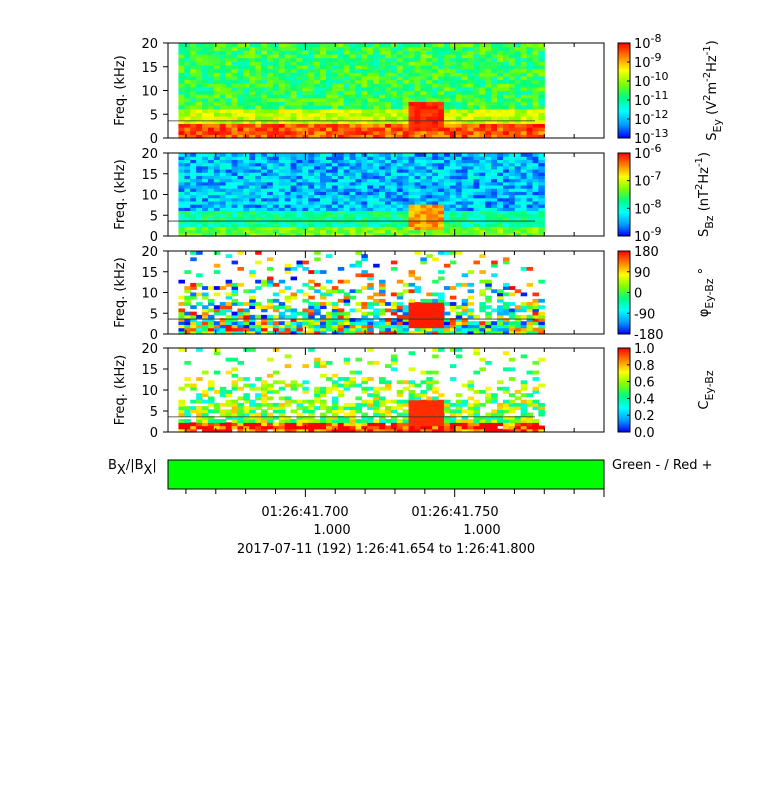  What do you see at coordinates (624, 329) in the screenshot?
I see `colorbar-segment` at bounding box center [624, 329].